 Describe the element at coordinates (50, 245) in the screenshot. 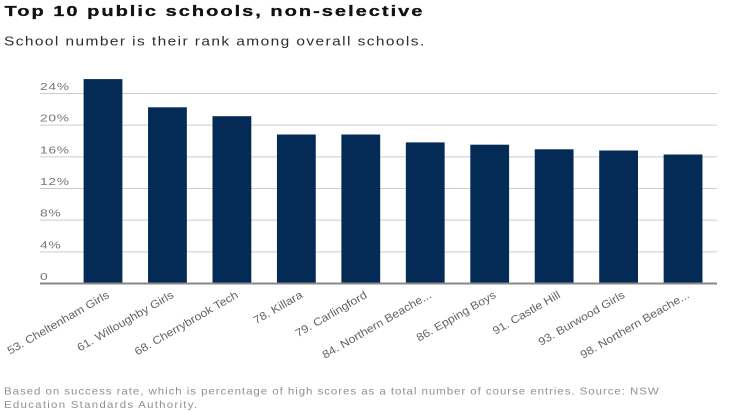

I see `svg-text: 4%` at that location.